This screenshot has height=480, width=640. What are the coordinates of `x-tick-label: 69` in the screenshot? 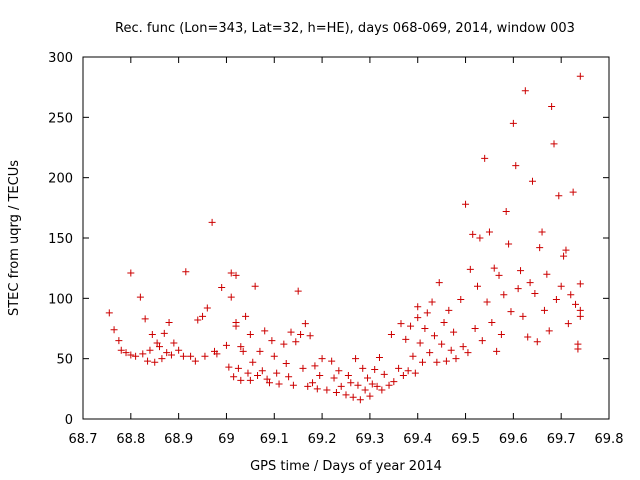 It's located at (226, 439).